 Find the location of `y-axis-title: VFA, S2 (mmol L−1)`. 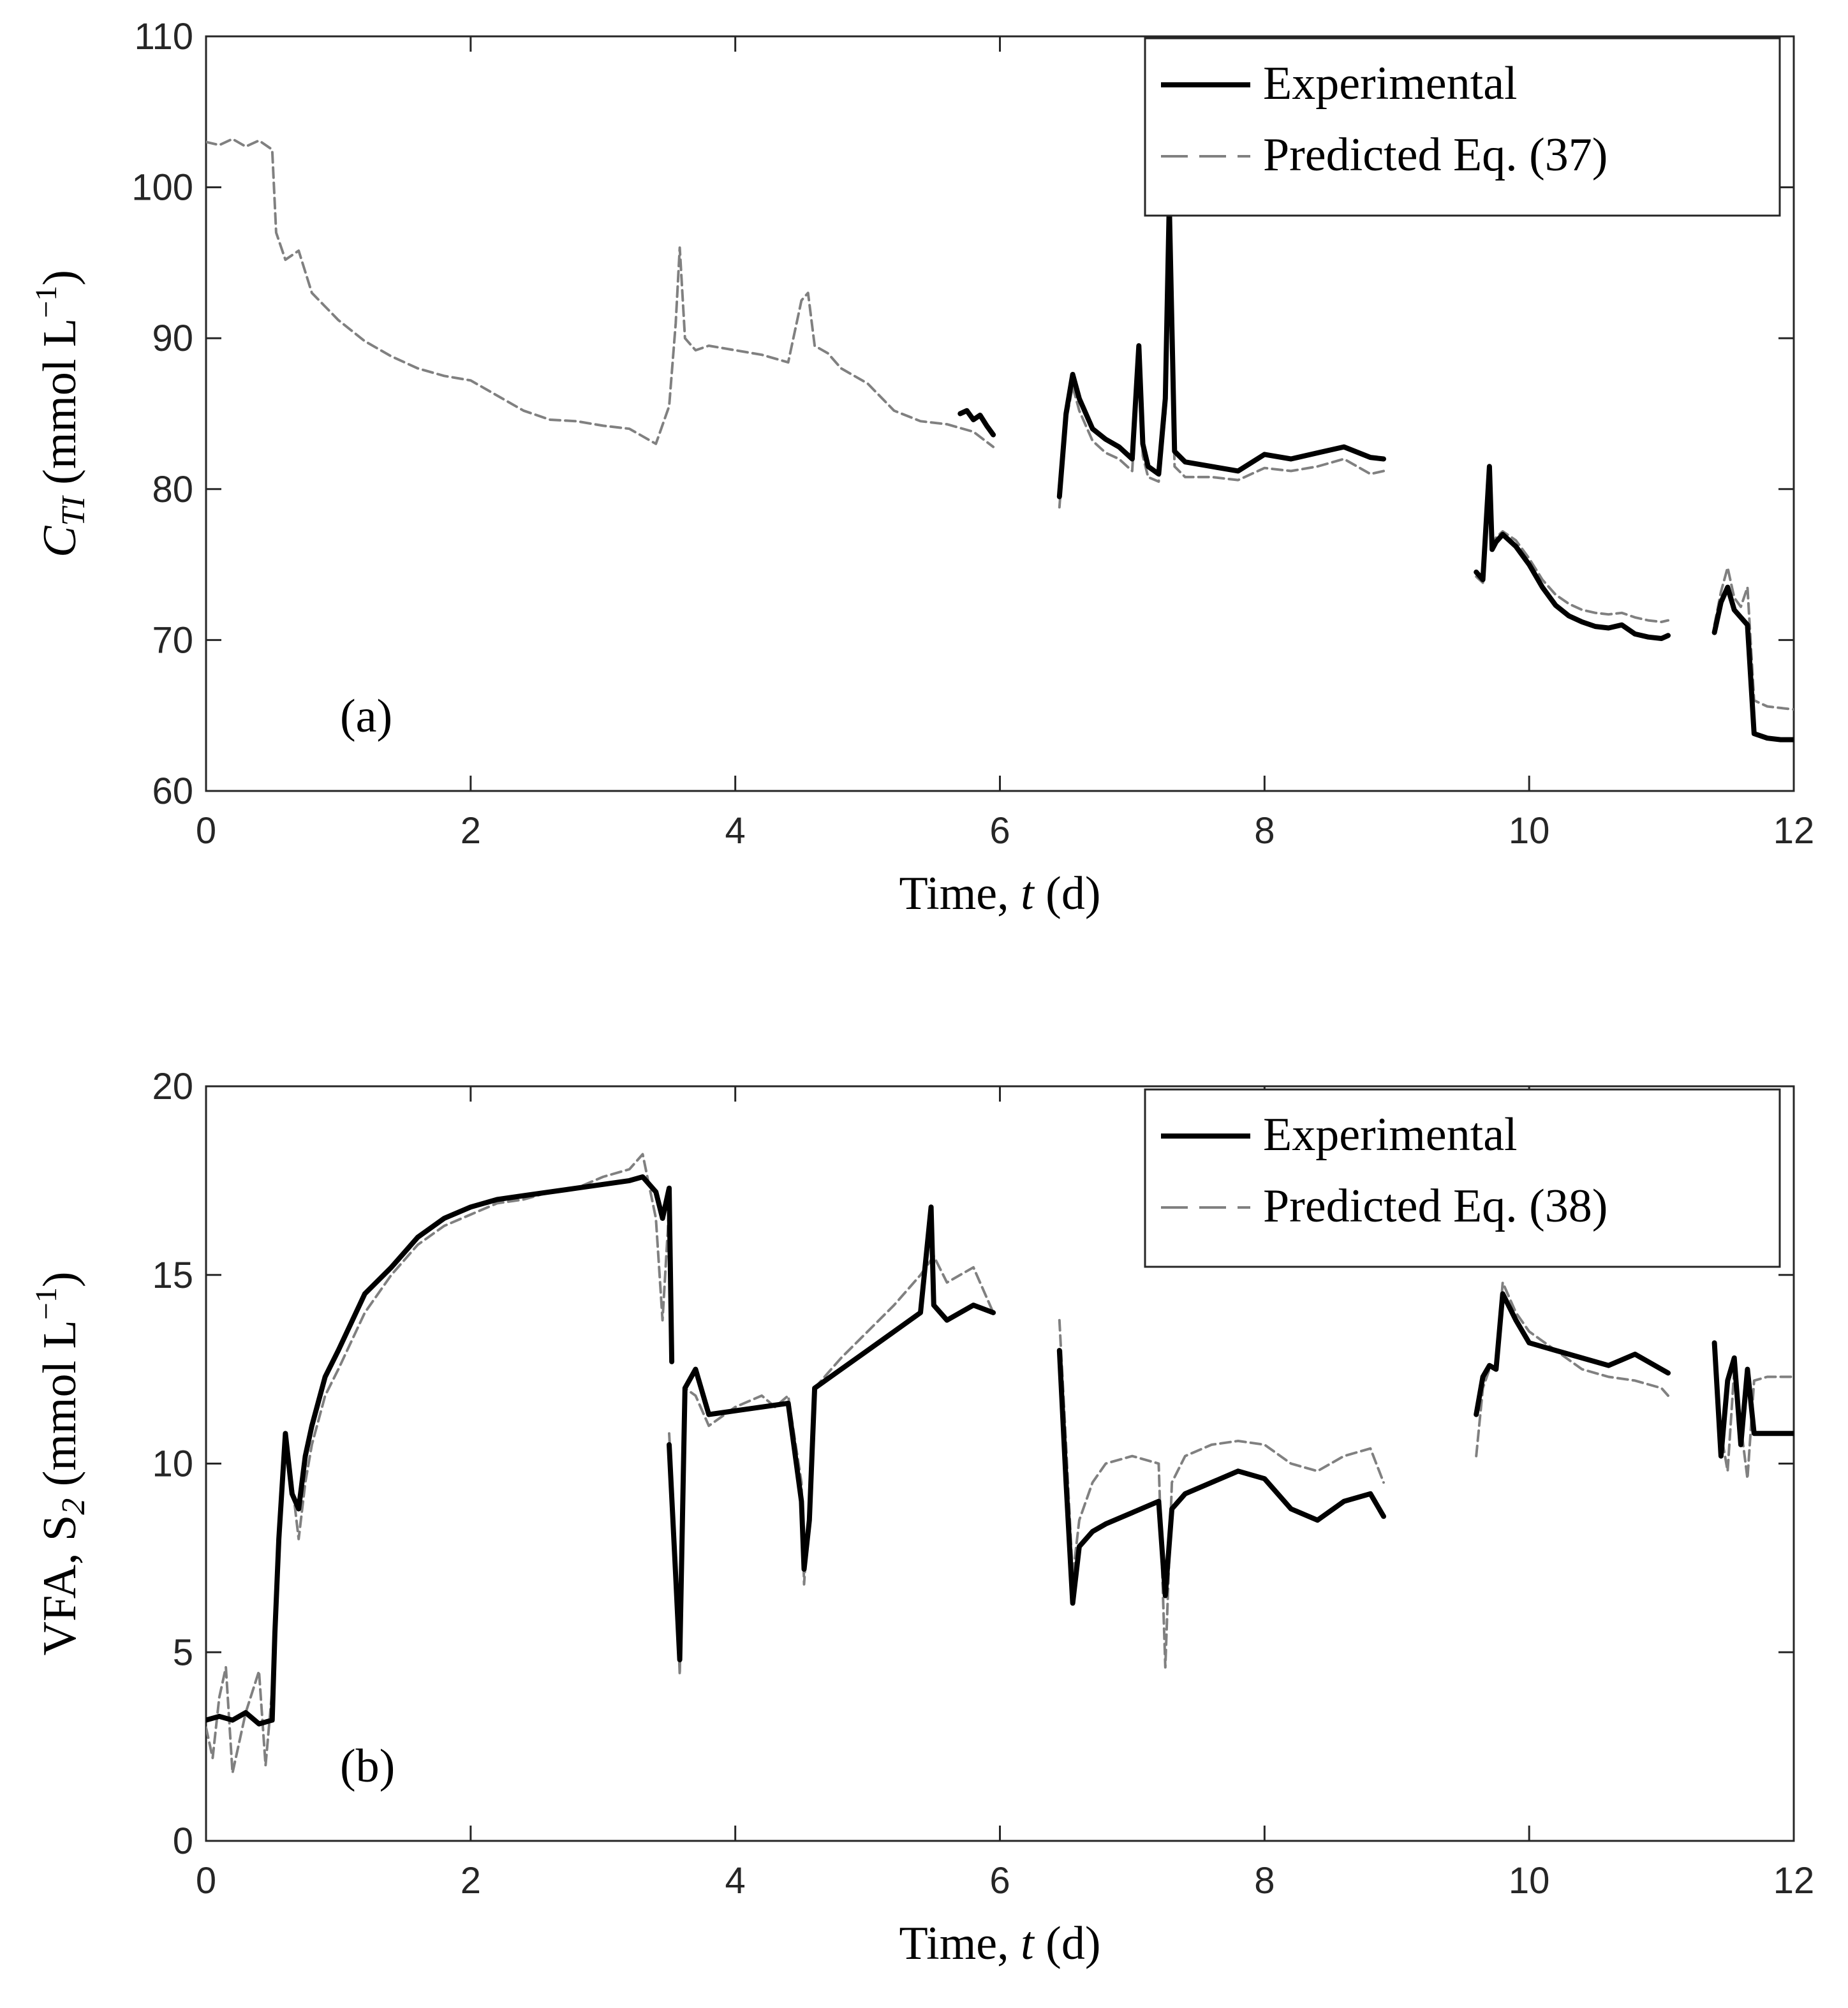

y-axis-title: VFA, S2 (mmol L−1) is located at coordinates (60, 1464).